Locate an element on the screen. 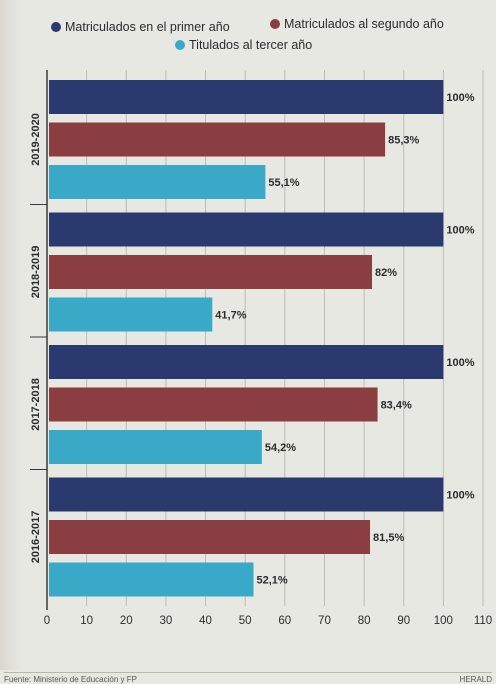  source-note: Fuente: Ministerio de Educación y FP is located at coordinates (70, 679).